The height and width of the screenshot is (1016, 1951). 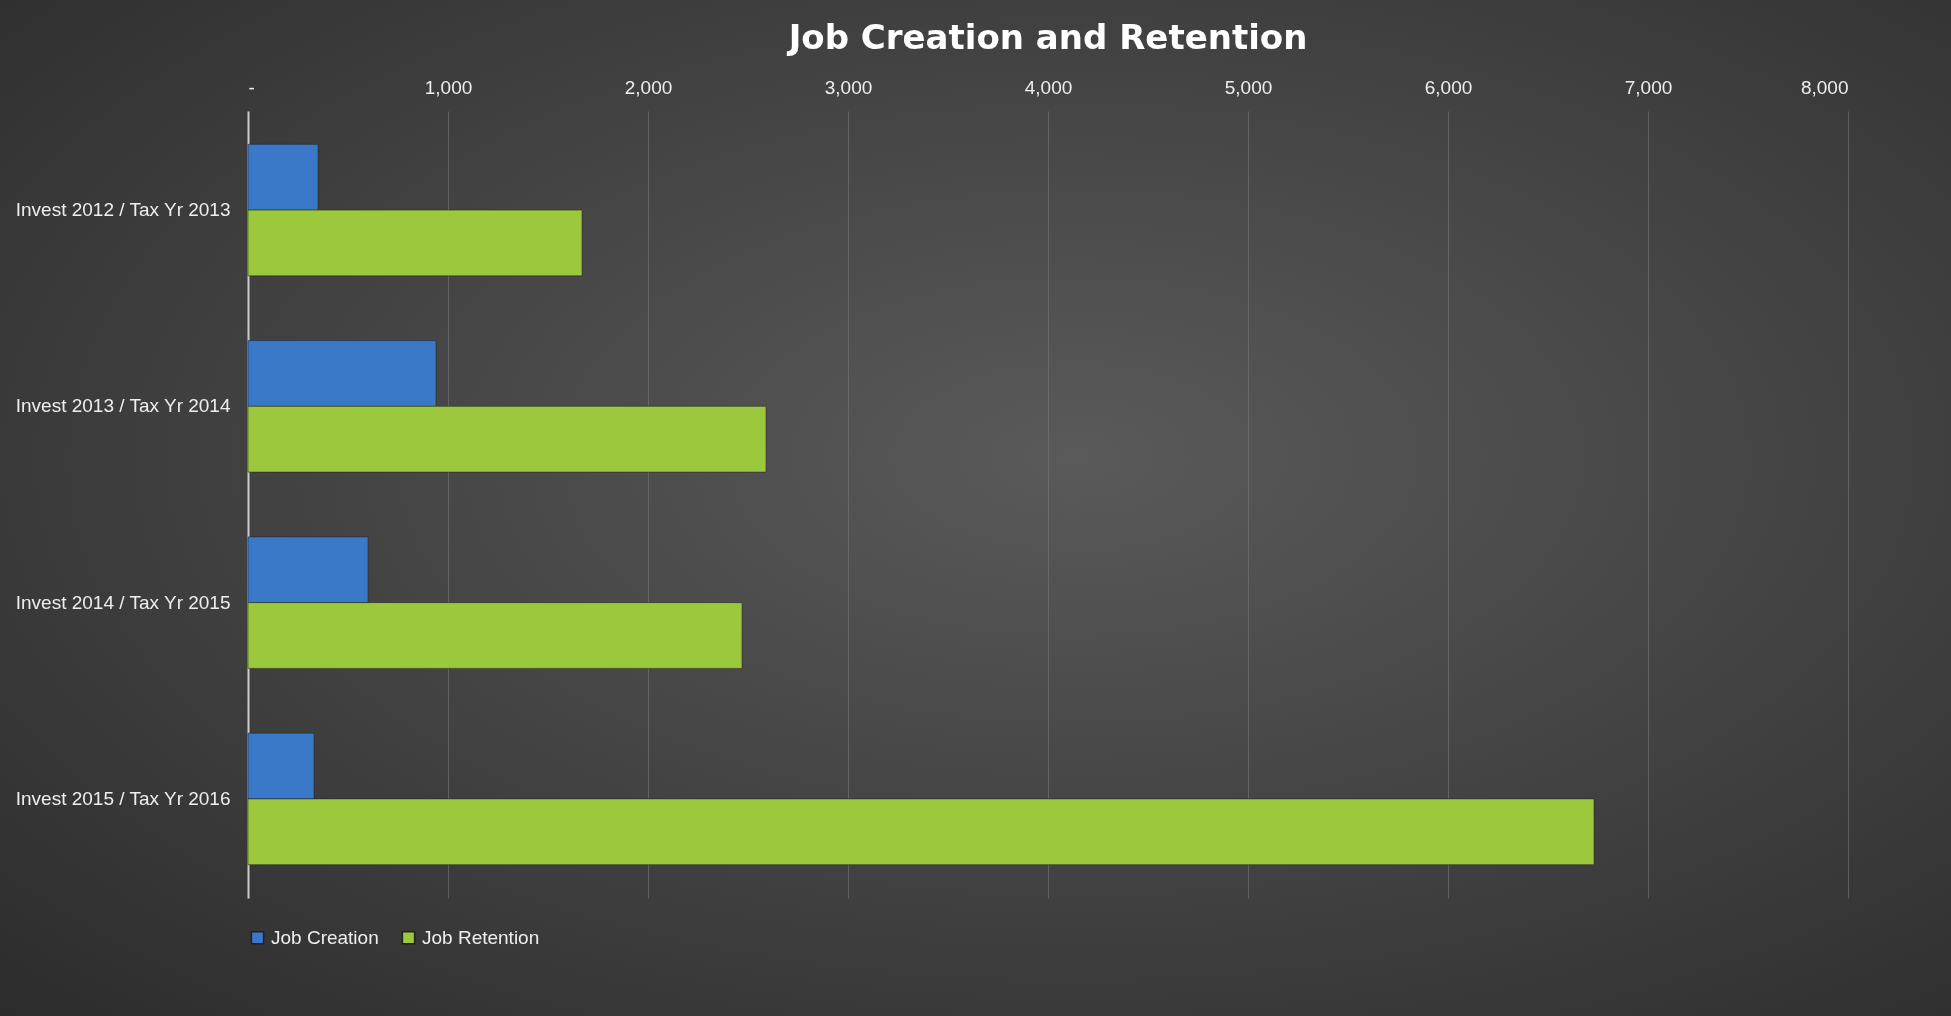 I want to click on y-tick-label: Invest 2013 / Tax Yr 2014, so click(x=123, y=406).